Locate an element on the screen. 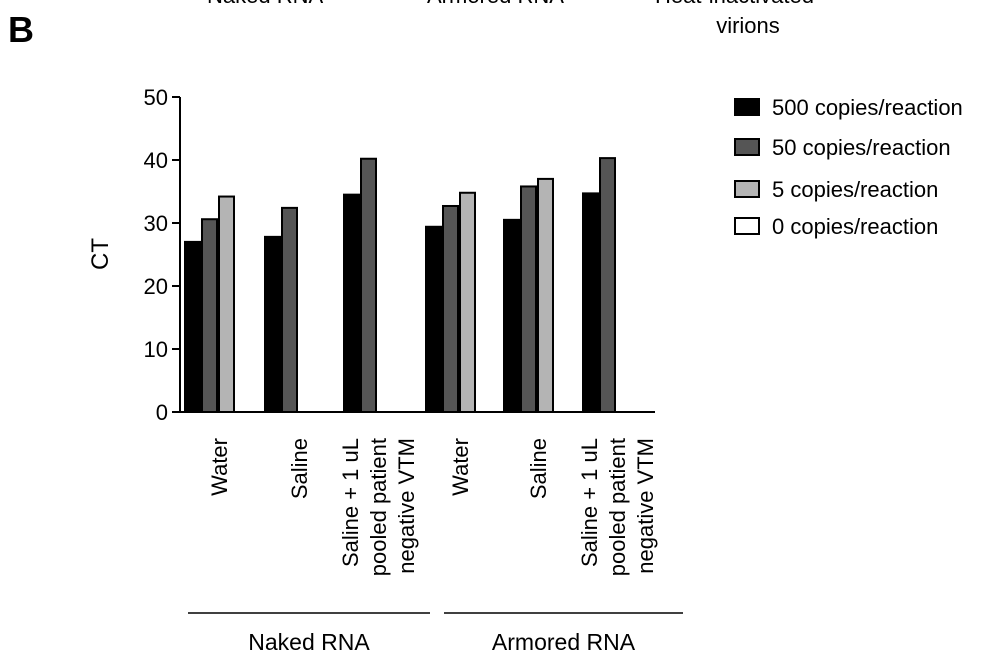  y-tick-label: 30 is located at coordinates (156, 223).